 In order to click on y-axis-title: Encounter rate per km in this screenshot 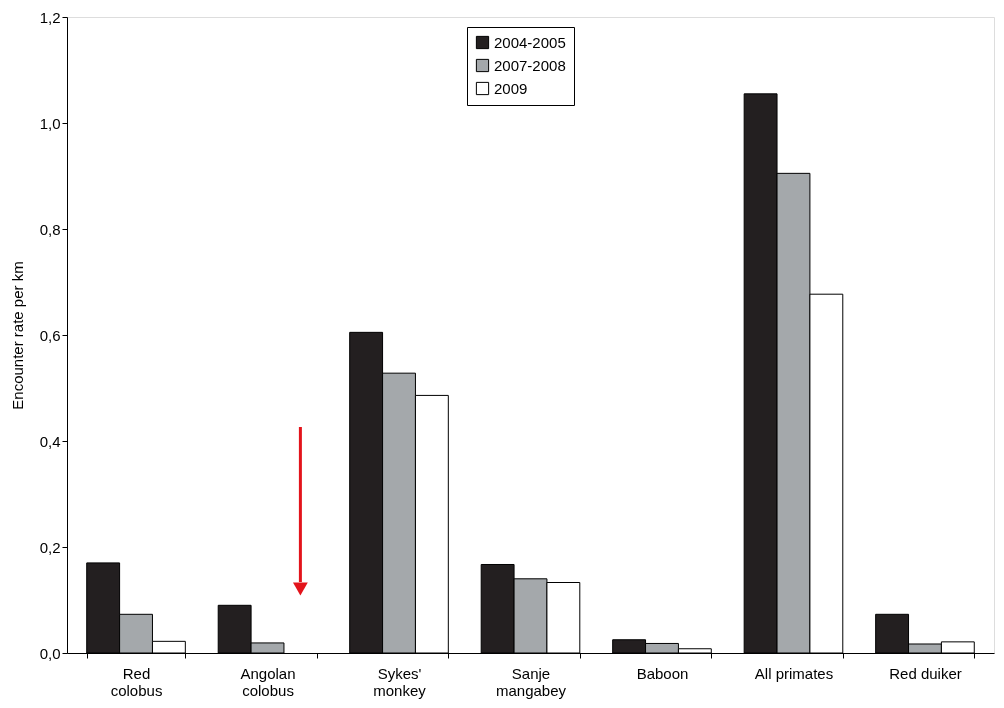, I will do `click(17, 335)`.